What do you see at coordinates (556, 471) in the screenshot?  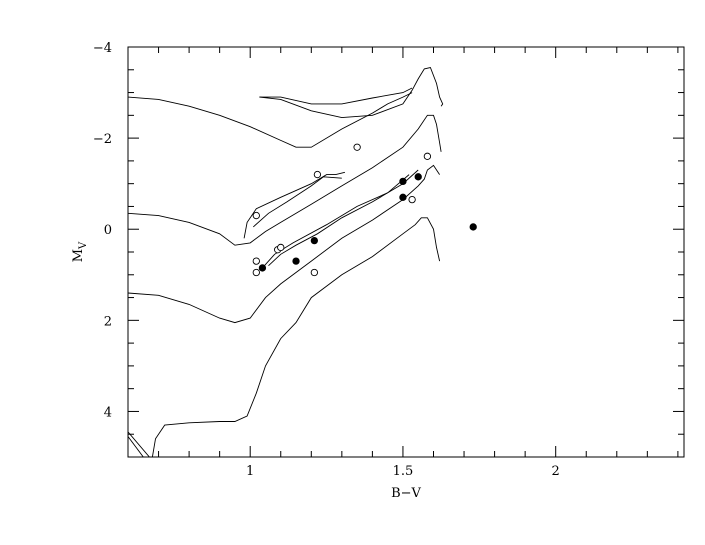 I see `x-tick-label: 2` at bounding box center [556, 471].